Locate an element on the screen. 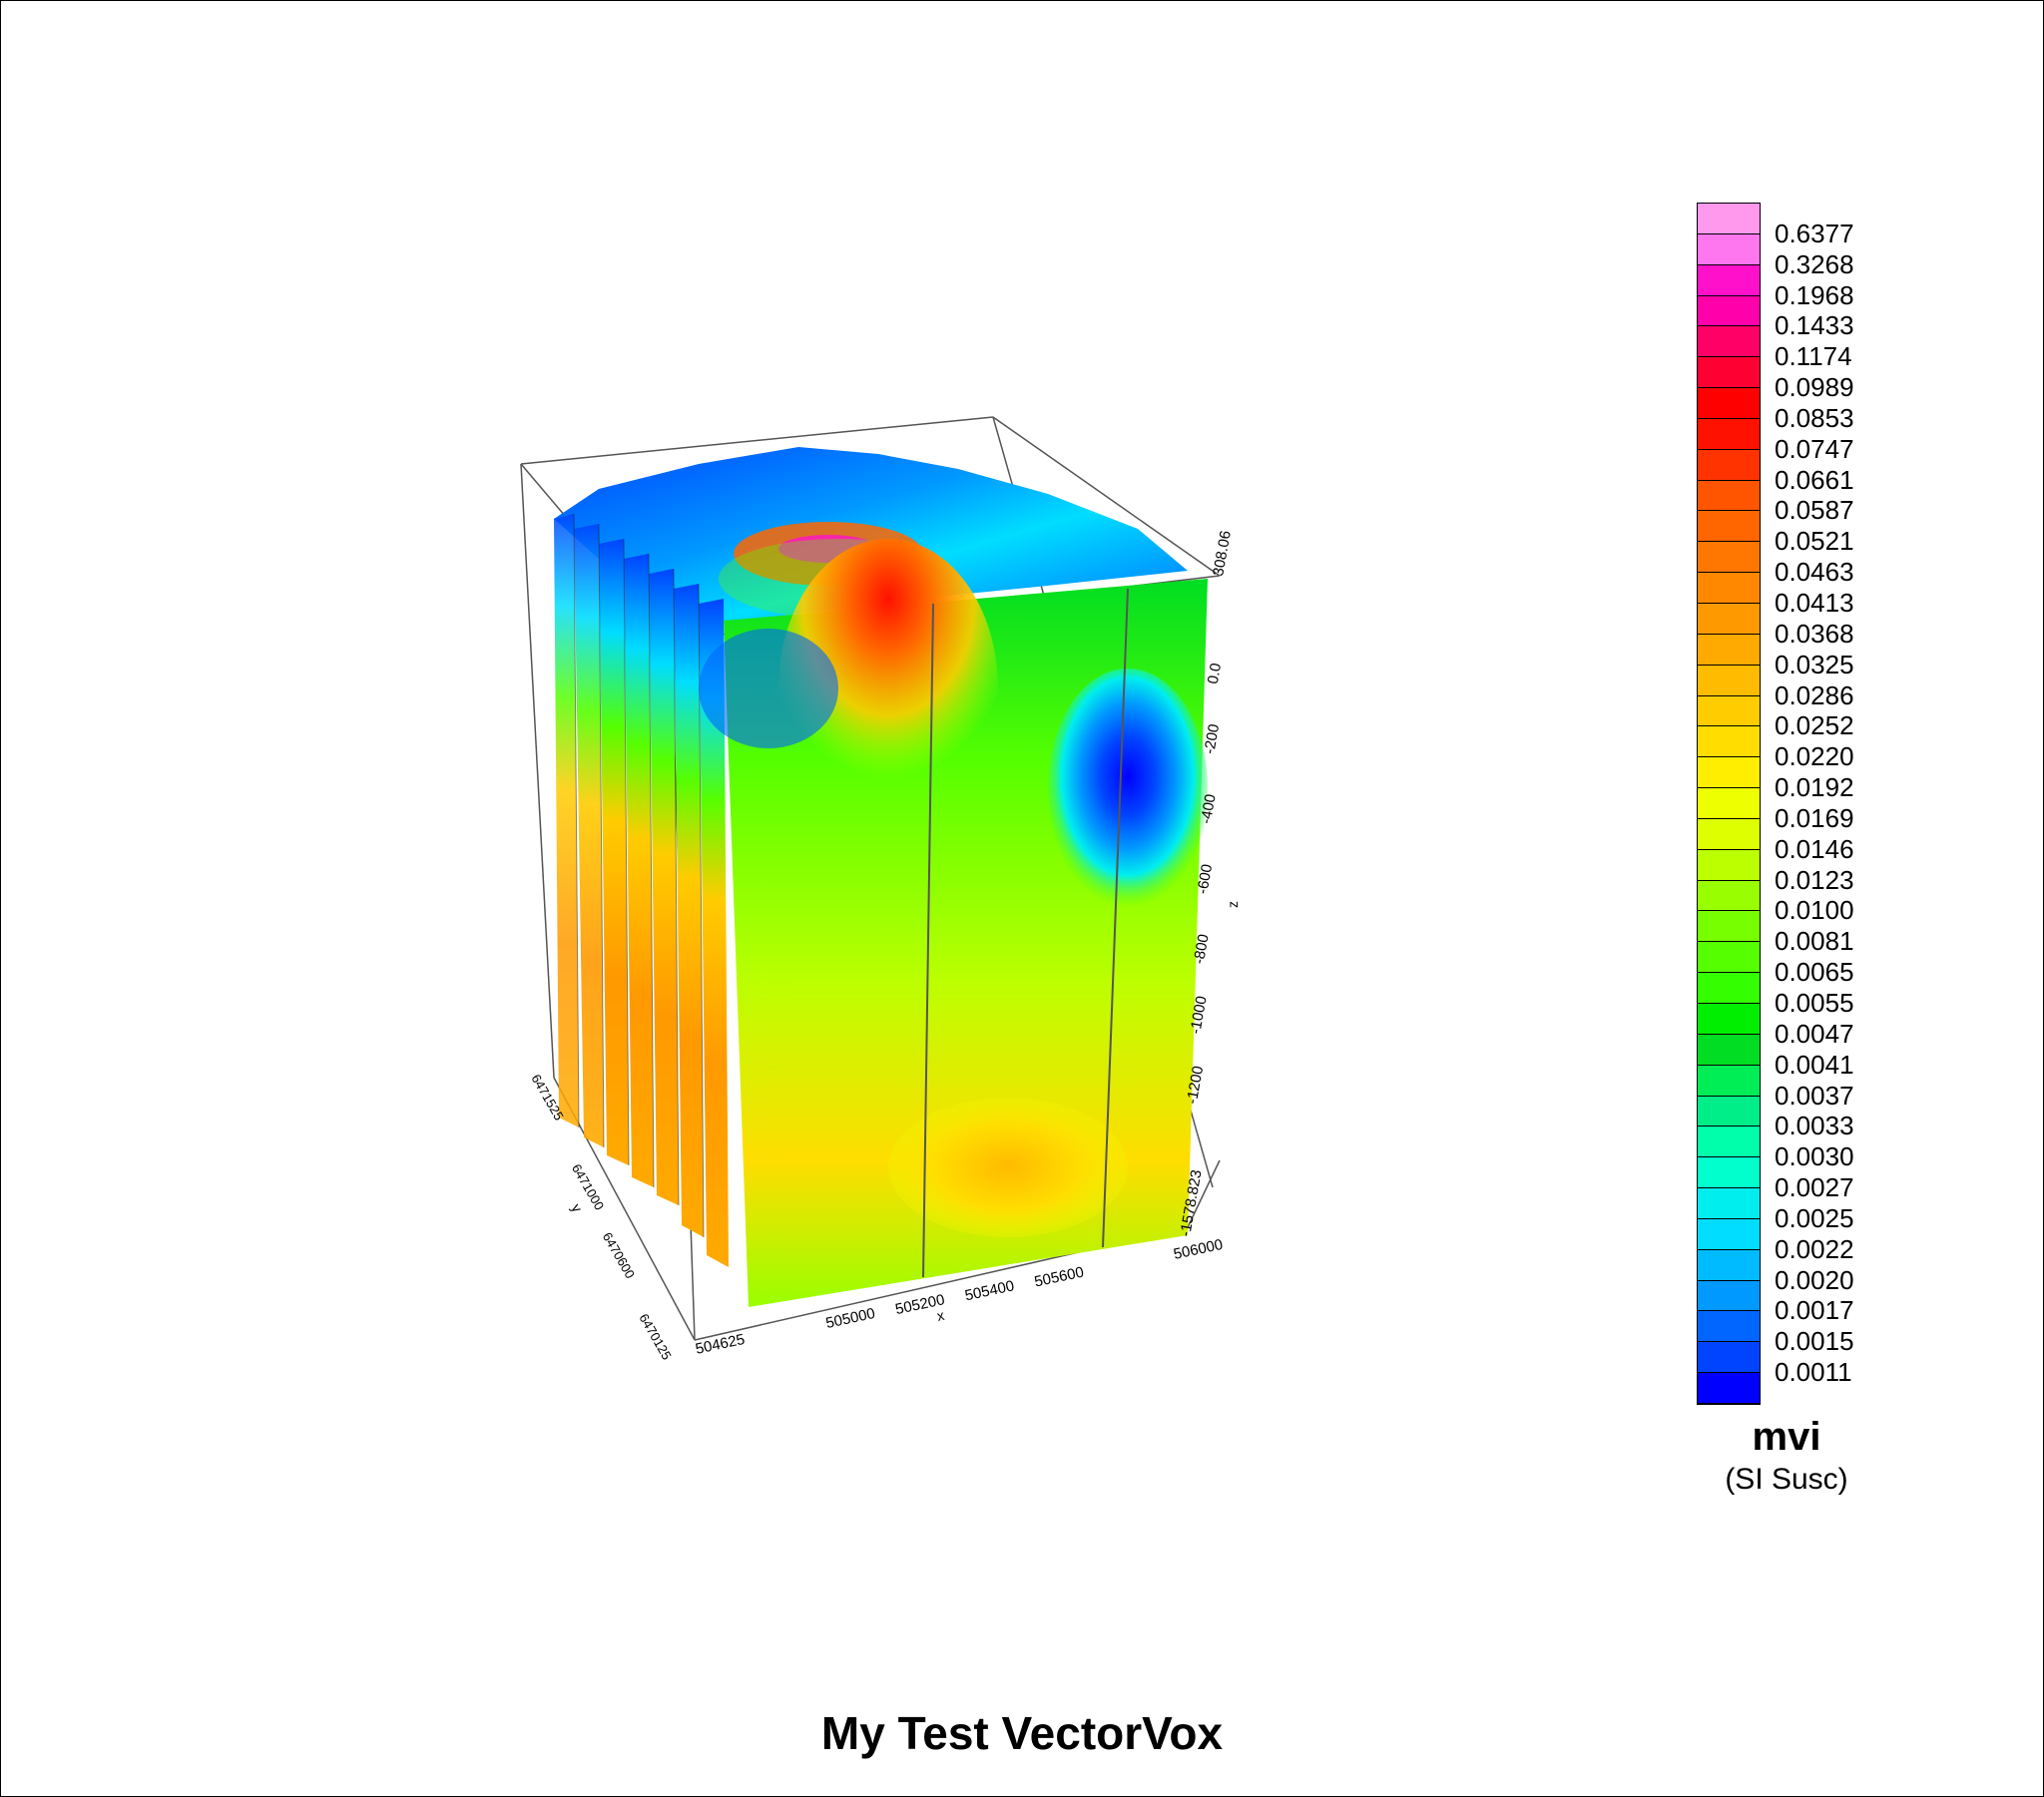 Image resolution: width=2044 pixels, height=1797 pixels. axis-tick-label: 505400 is located at coordinates (989, 1290).